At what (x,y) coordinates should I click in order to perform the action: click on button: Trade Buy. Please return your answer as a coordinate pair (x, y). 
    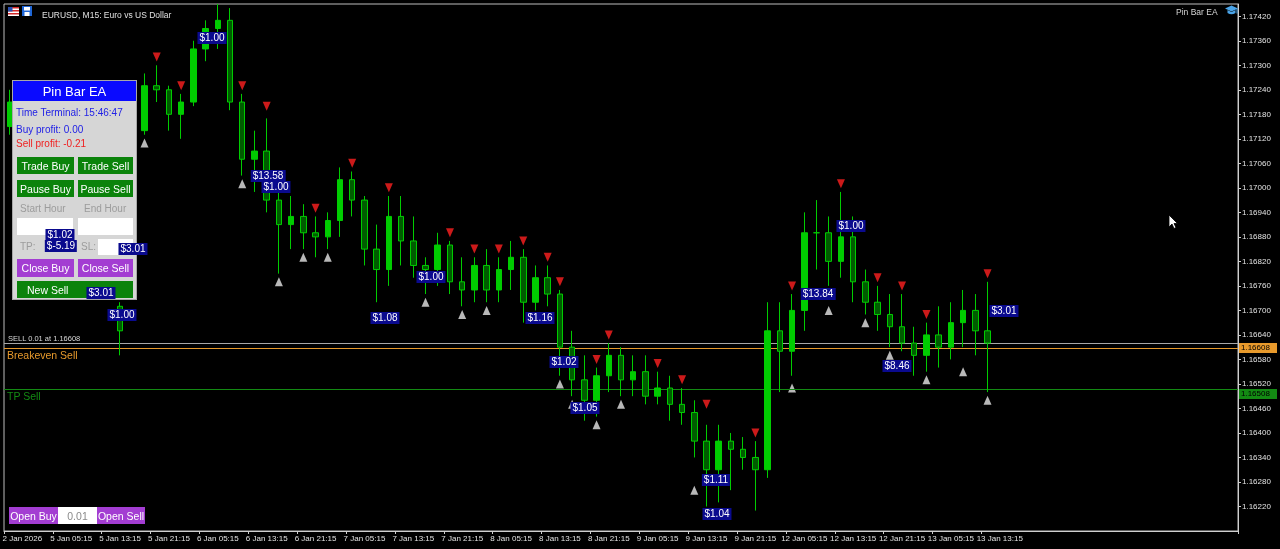
    Looking at the image, I should click on (45, 165).